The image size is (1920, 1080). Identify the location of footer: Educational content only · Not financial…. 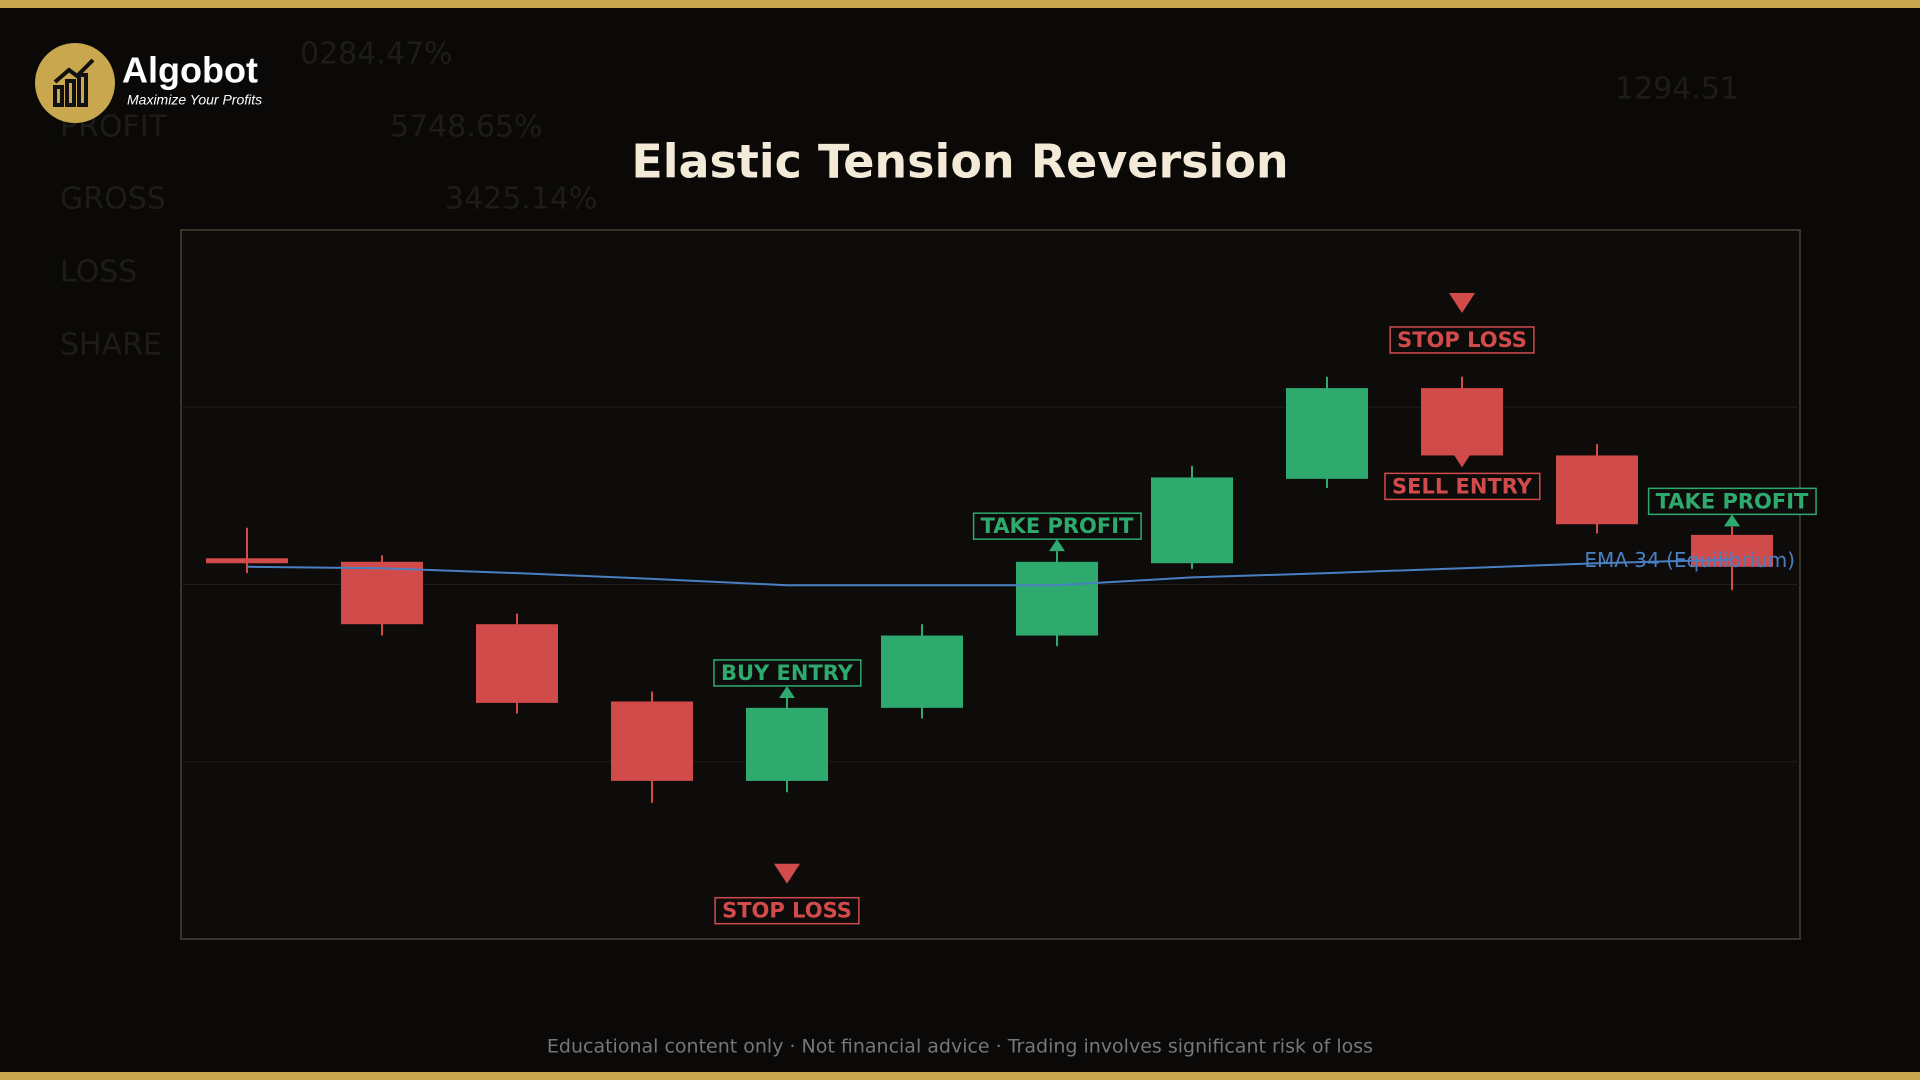
(960, 1047).